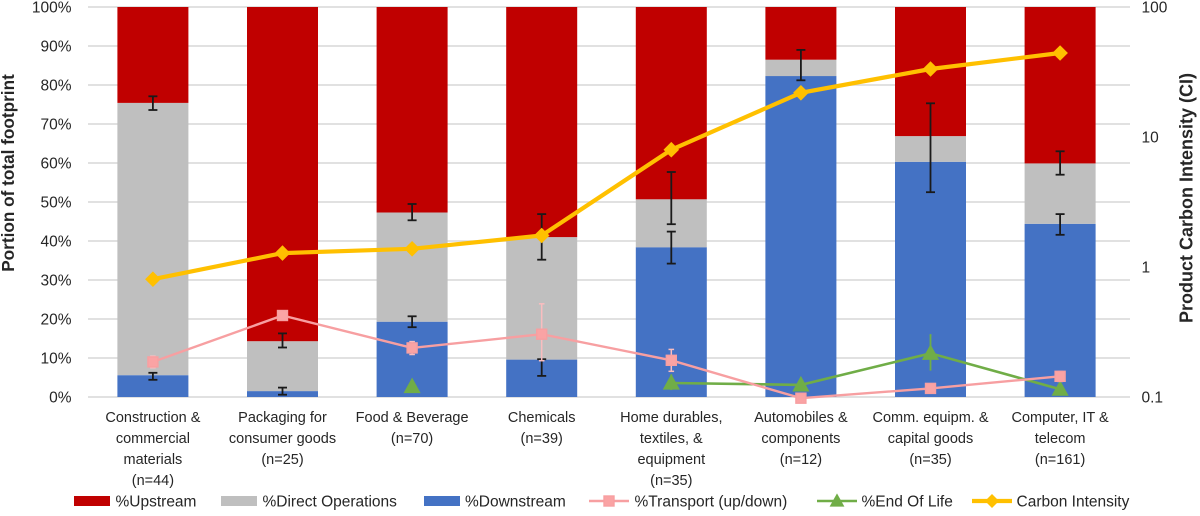 Image resolution: width=1200 pixels, height=516 pixels. What do you see at coordinates (152, 418) in the screenshot?
I see `svg-text: Construction &` at bounding box center [152, 418].